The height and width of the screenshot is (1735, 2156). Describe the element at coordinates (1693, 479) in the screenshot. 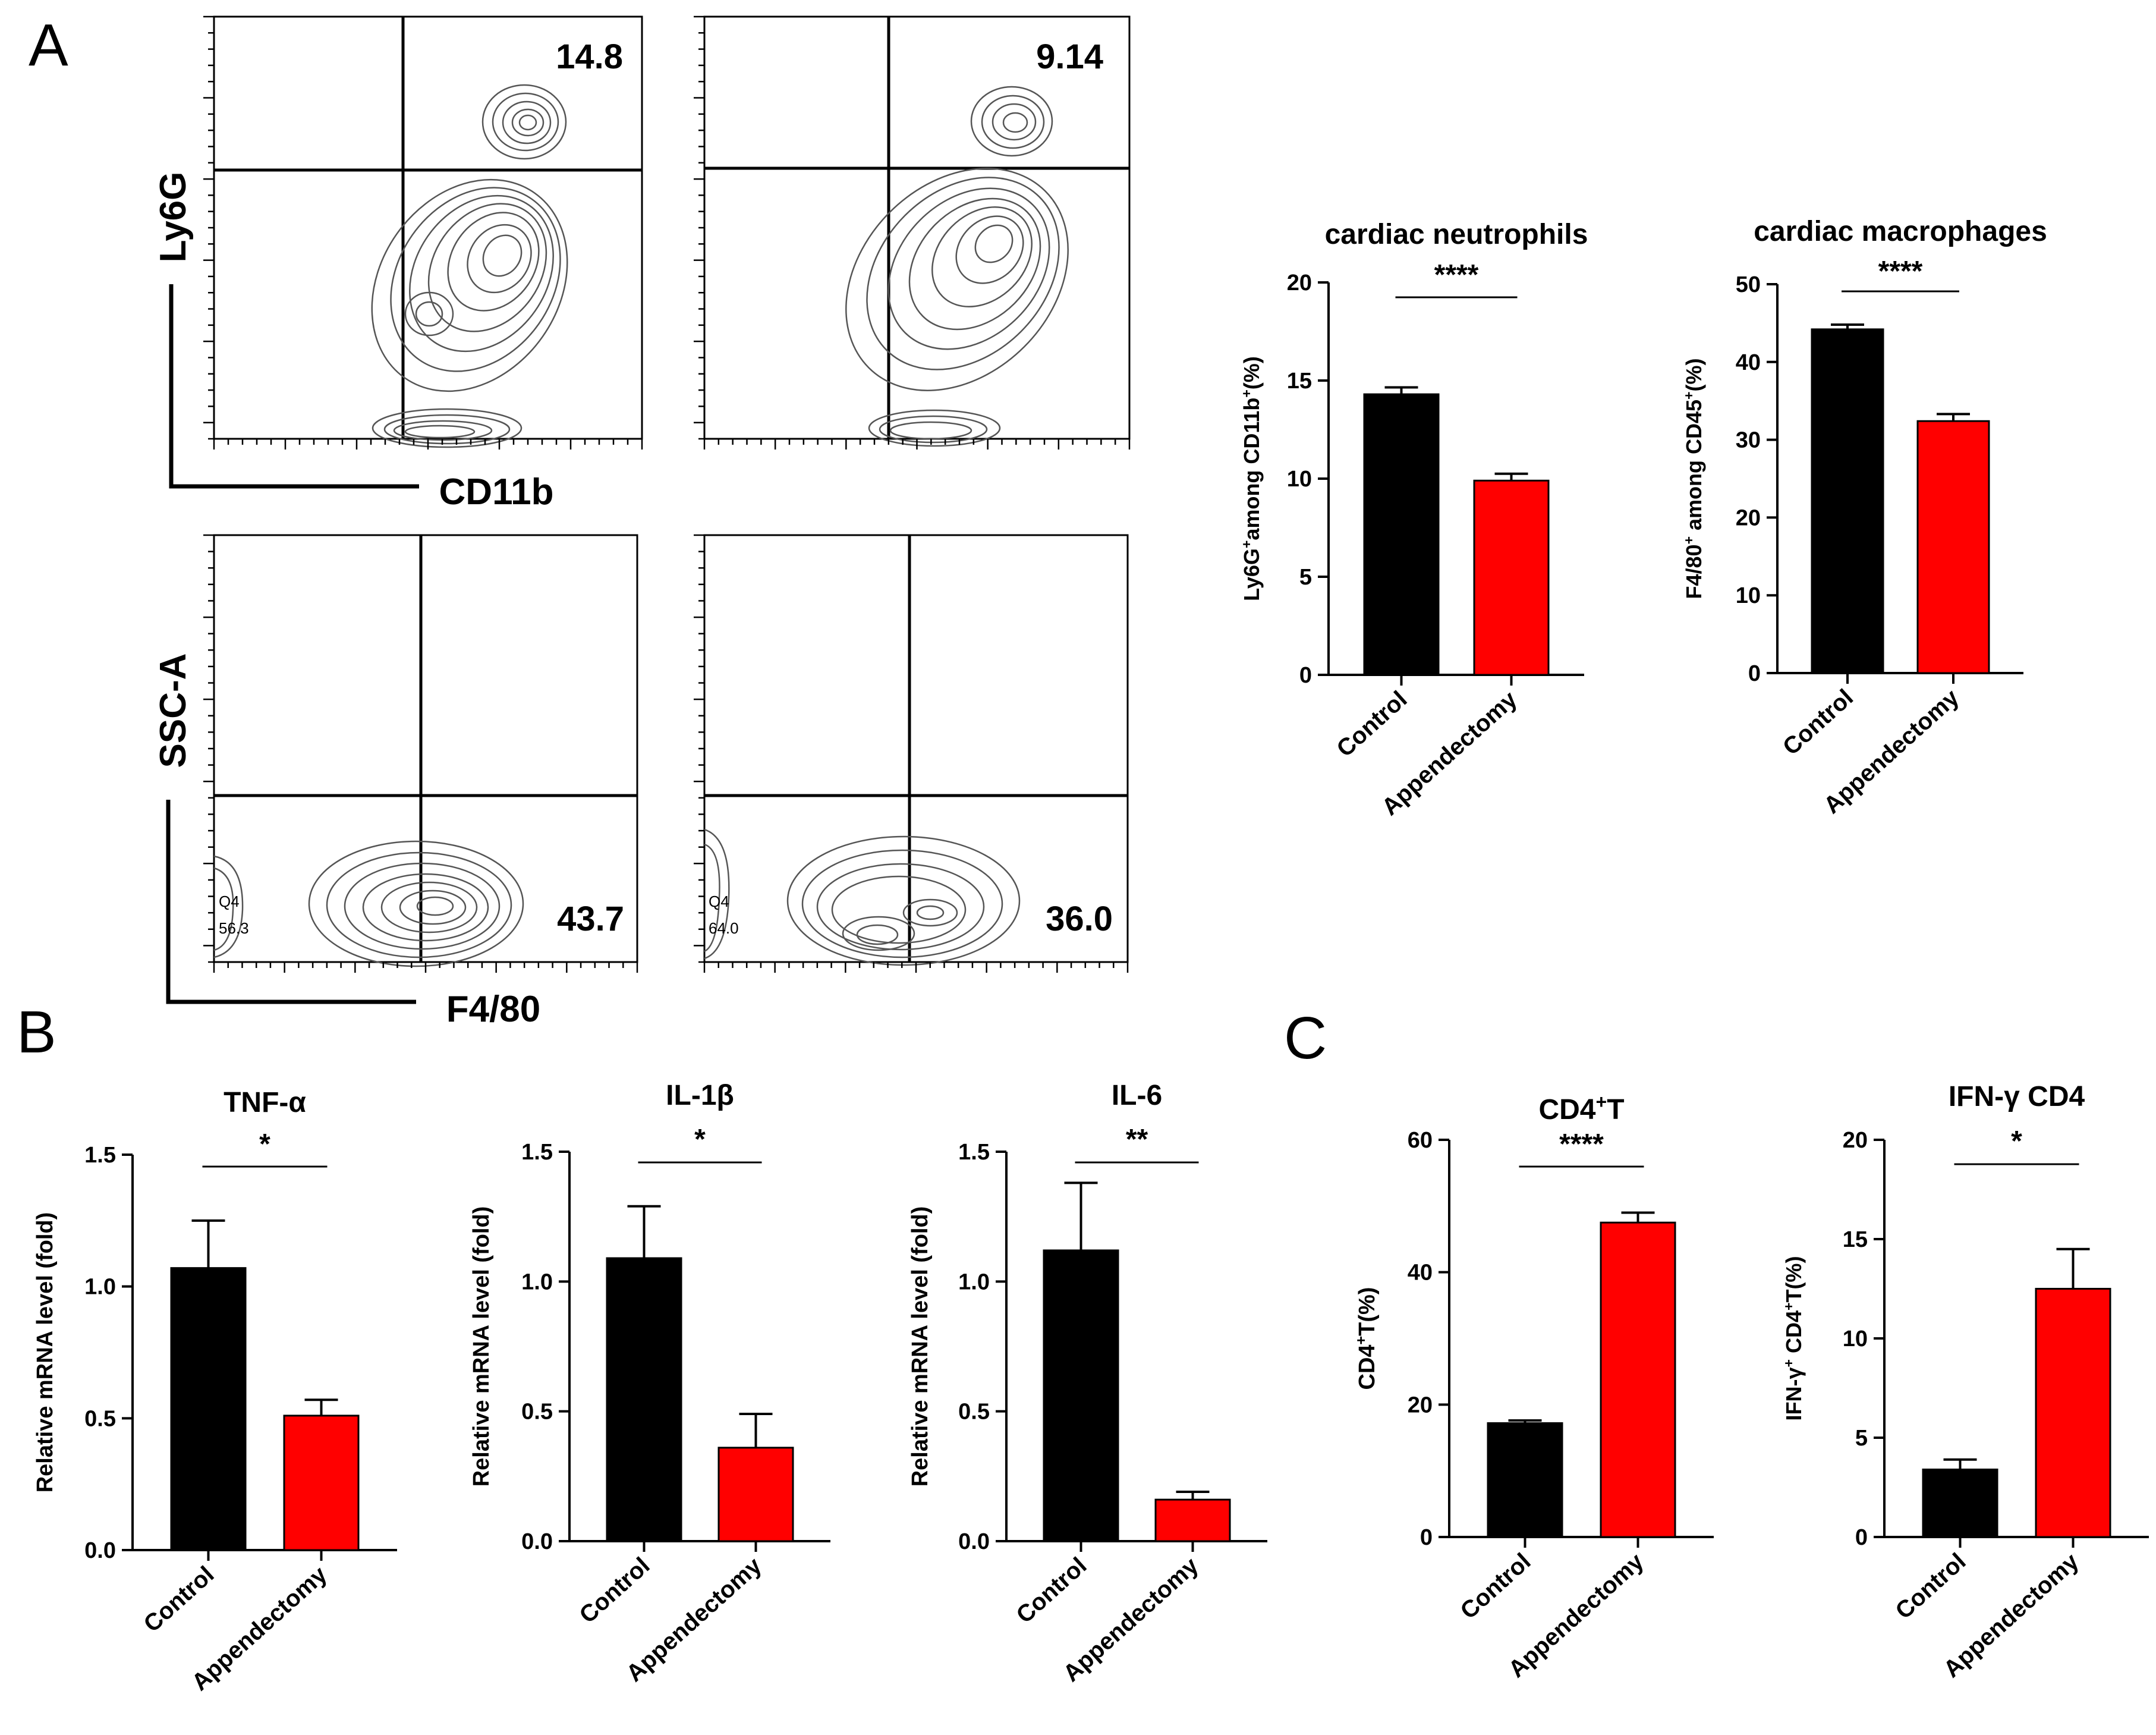

I see `y-axis-label: F4/80+ among CD45+(%)` at that location.